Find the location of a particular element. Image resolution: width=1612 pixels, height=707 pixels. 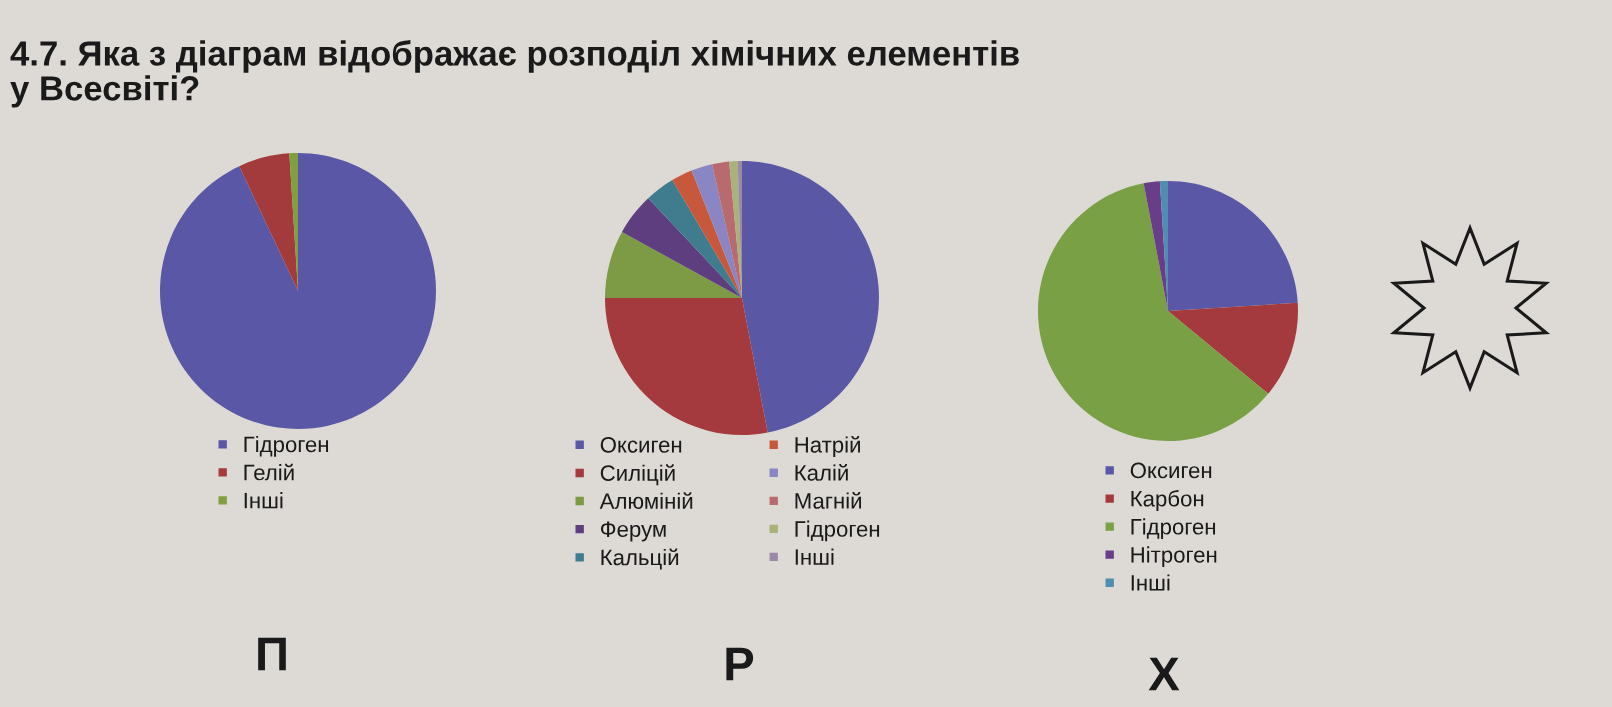

text: Х is located at coordinates (1164, 674).